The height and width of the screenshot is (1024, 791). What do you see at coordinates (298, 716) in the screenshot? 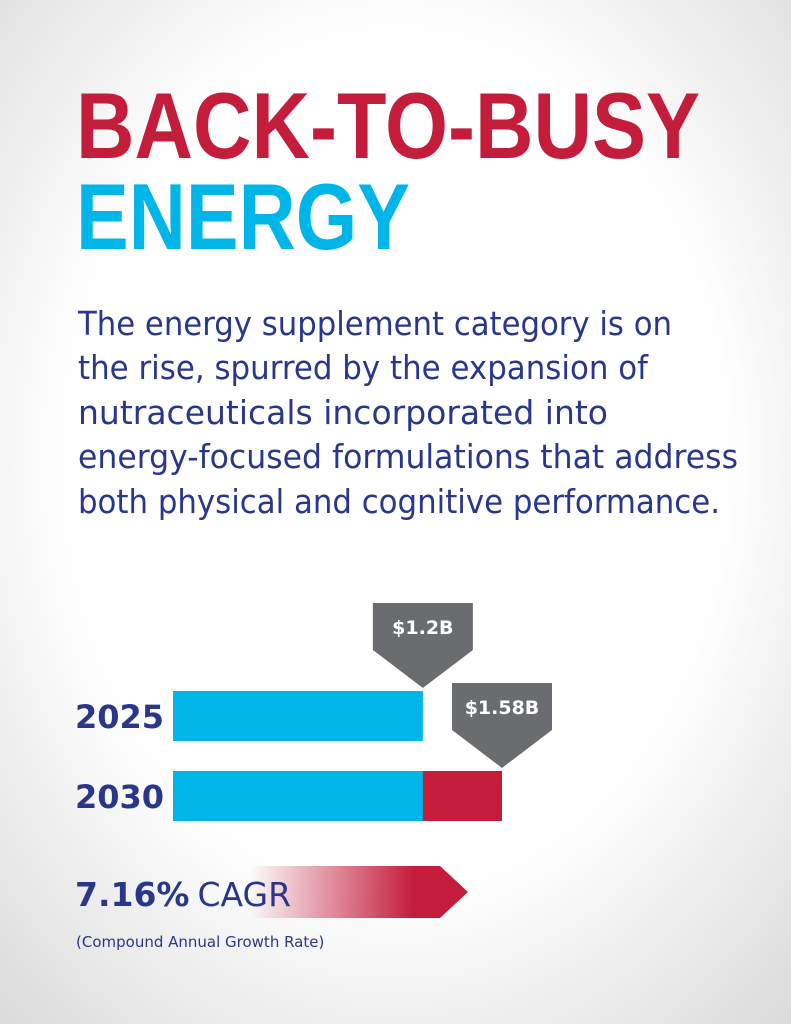
I see `bar` at bounding box center [298, 716].